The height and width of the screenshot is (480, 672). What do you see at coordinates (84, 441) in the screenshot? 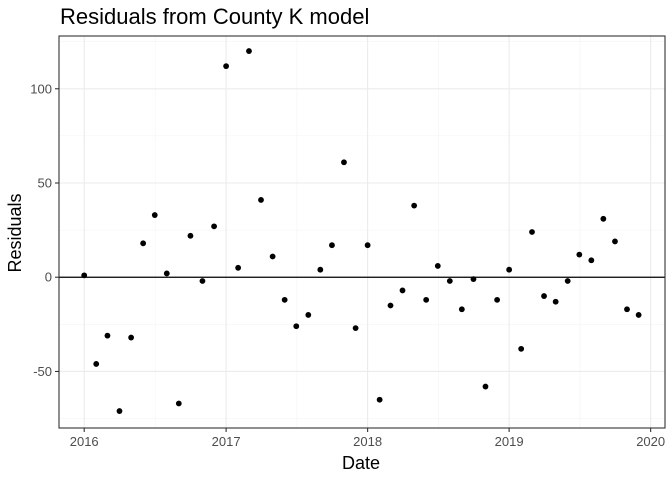
I see `x-tick-label: 2016` at bounding box center [84, 441].